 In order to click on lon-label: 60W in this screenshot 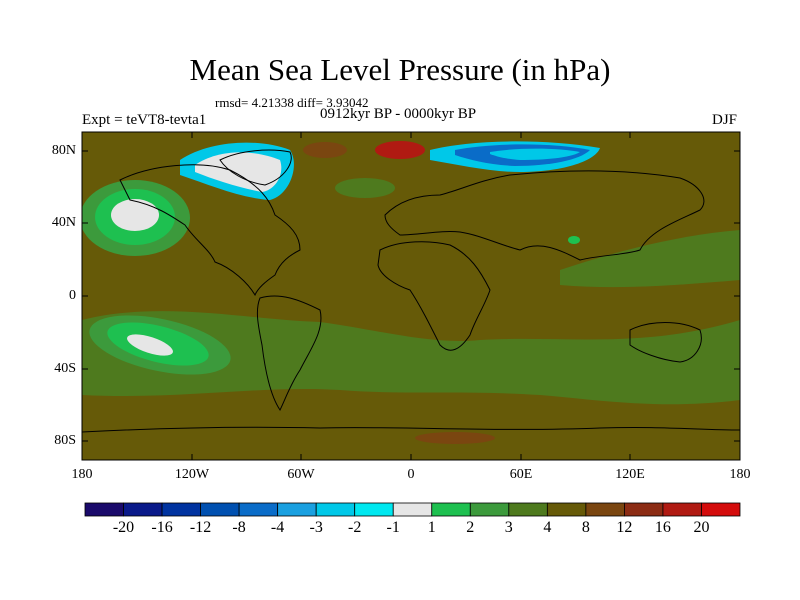, I will do `click(301, 474)`.